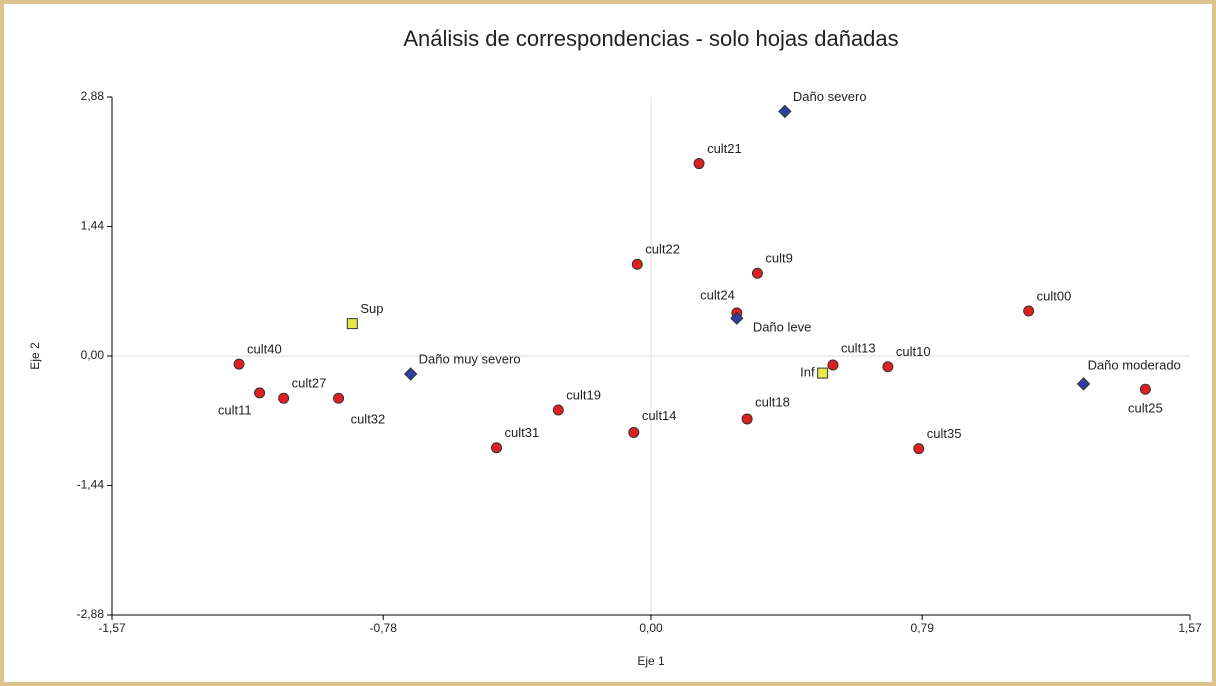 The image size is (1216, 686). Describe the element at coordinates (1145, 408) in the screenshot. I see `point-label: cult25` at that location.